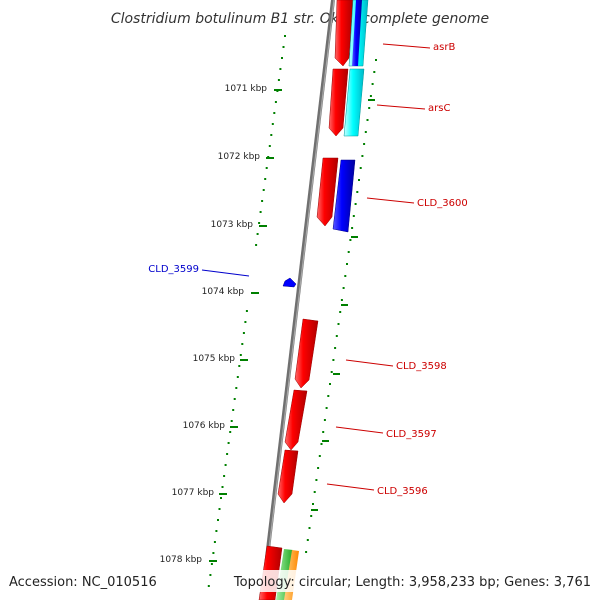  What do you see at coordinates (344, 33) in the screenshot?
I see `gene-asrB-cds` at bounding box center [344, 33].